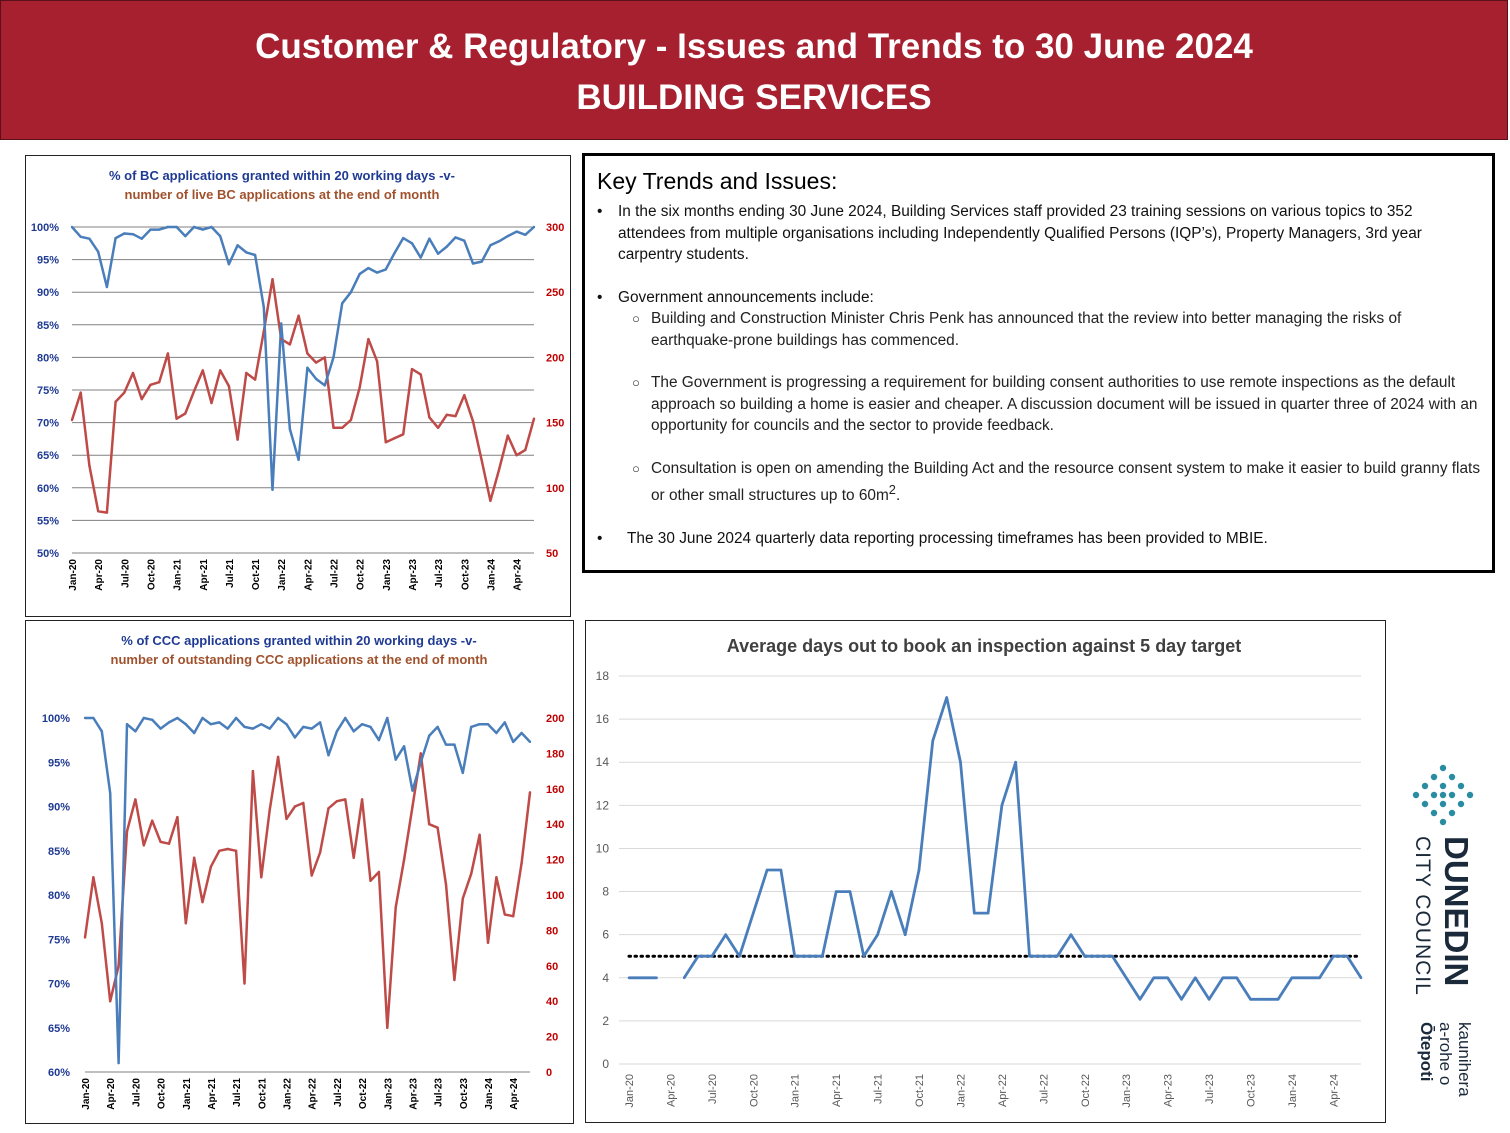 The width and height of the screenshot is (1510, 1133). I want to click on y-left-tick-label: 60%, so click(48, 489).